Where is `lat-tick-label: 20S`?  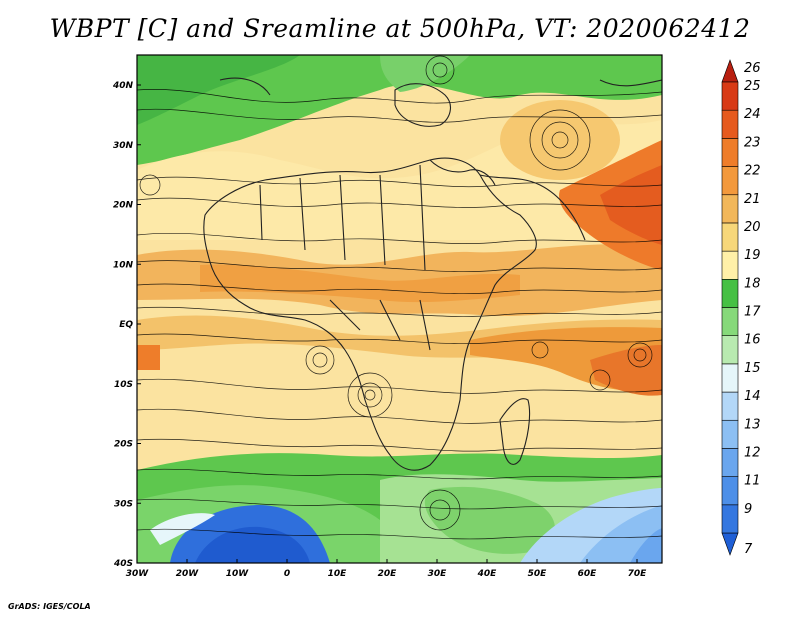 lat-tick-label: 20S is located at coordinates (123, 445).